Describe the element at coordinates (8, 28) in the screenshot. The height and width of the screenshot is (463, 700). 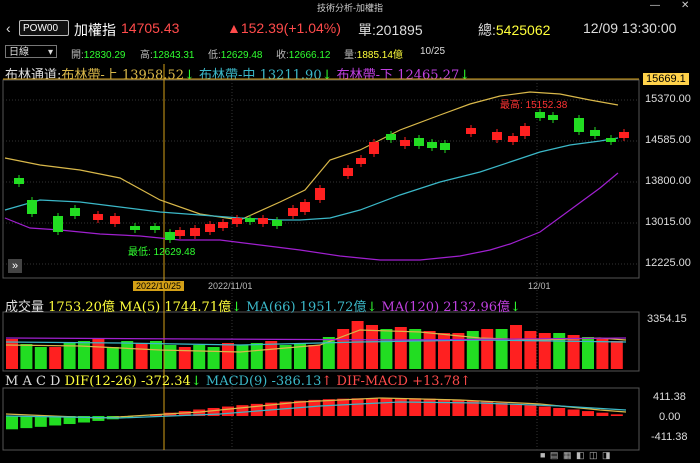
I see `chevron-left-icon: ‹` at that location.